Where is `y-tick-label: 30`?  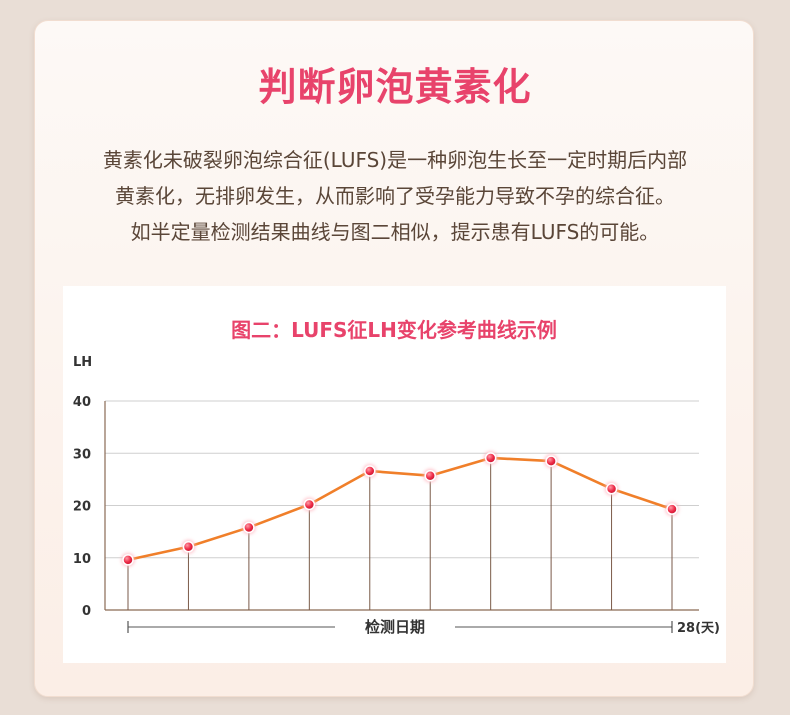 y-tick-label: 30 is located at coordinates (82, 454).